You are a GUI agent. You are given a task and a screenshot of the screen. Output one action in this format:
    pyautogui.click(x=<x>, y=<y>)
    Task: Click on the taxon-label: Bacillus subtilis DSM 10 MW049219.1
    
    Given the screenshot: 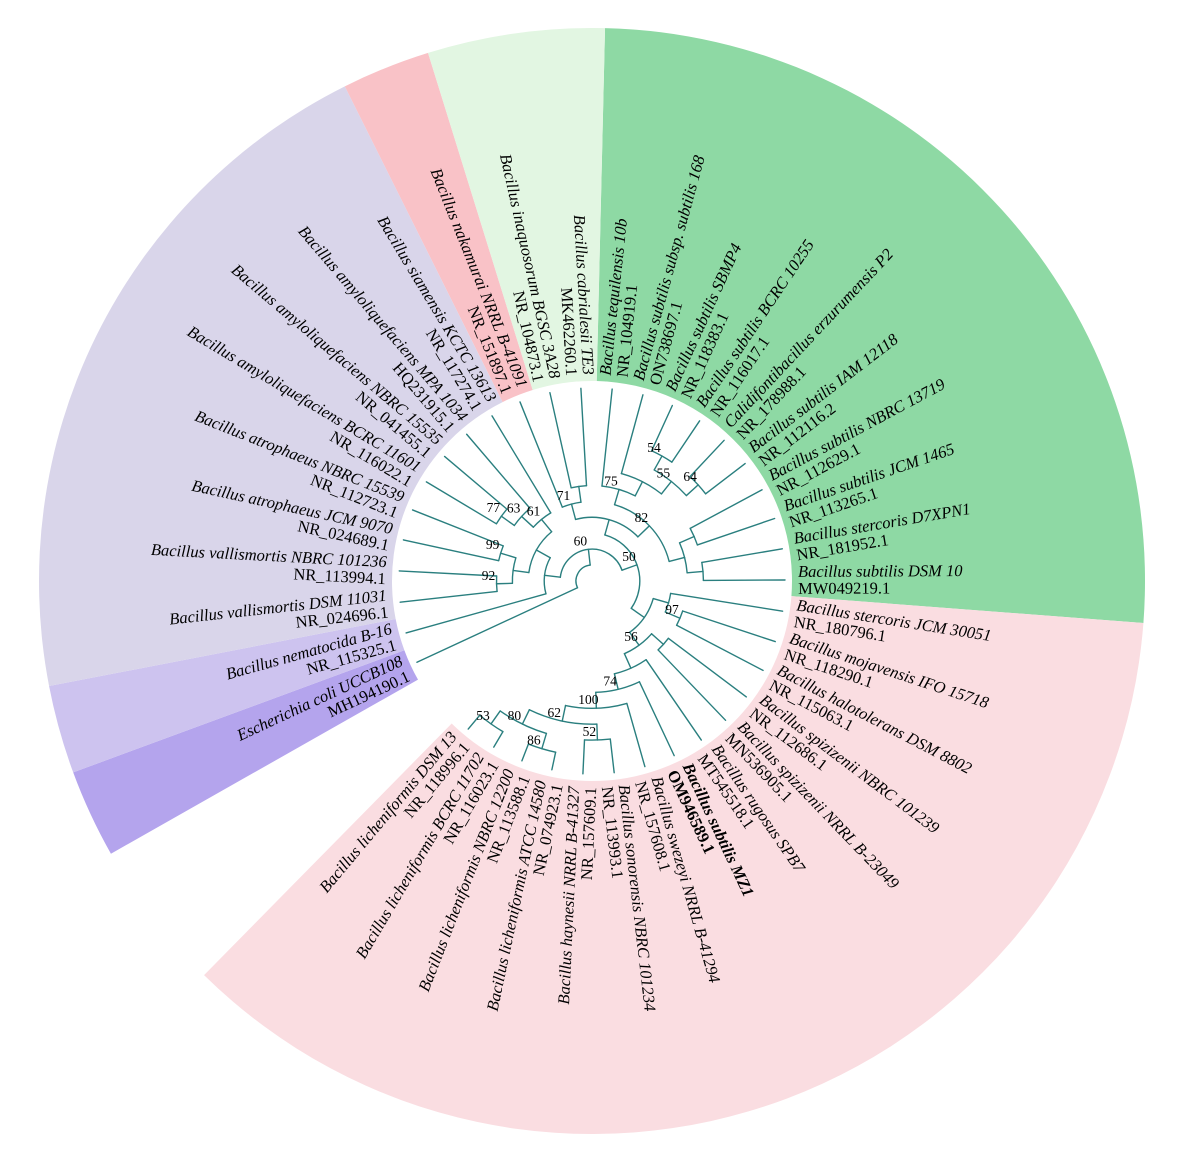 What is the action you would take?
    pyautogui.click(x=880, y=579)
    